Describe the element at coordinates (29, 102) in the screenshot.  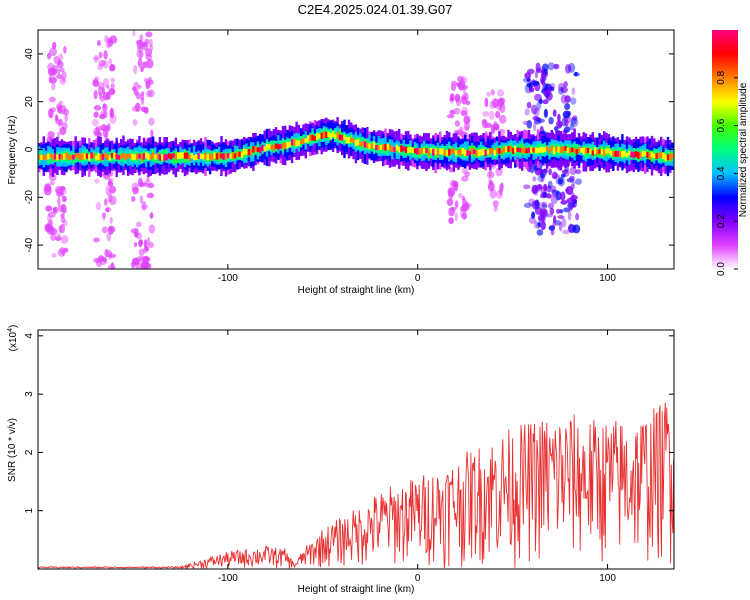
I see `y-tick-label: 20` at that location.